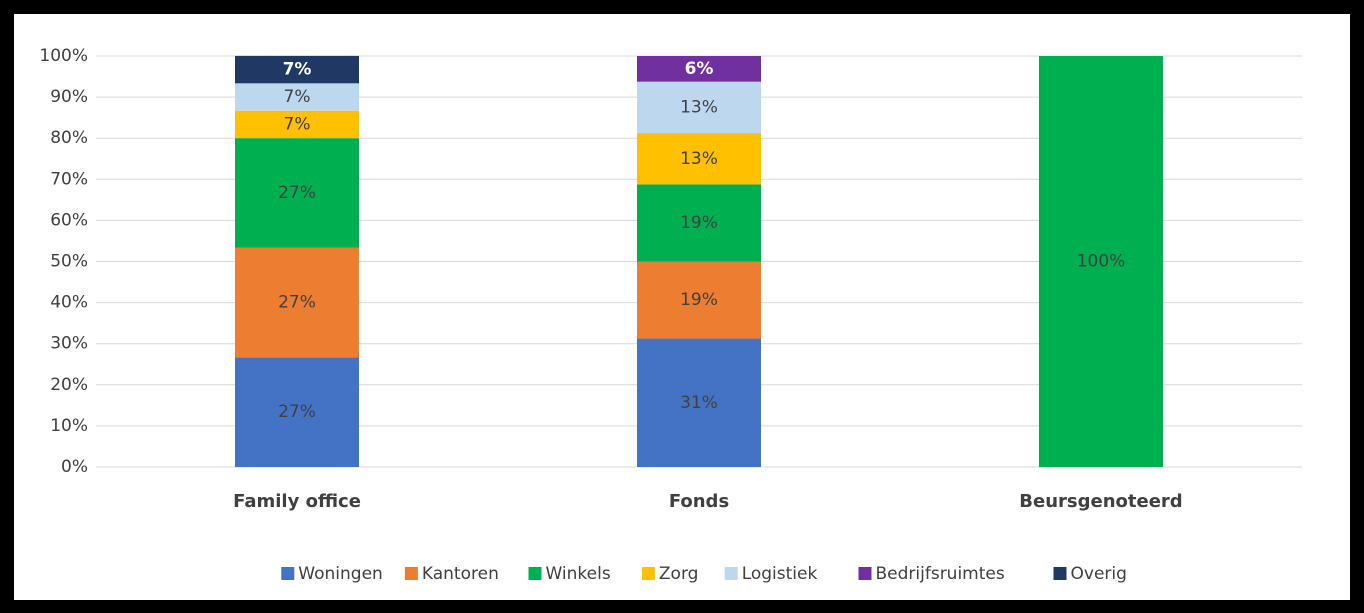 The image size is (1364, 613). I want to click on y-tick-label: 10%, so click(69, 426).